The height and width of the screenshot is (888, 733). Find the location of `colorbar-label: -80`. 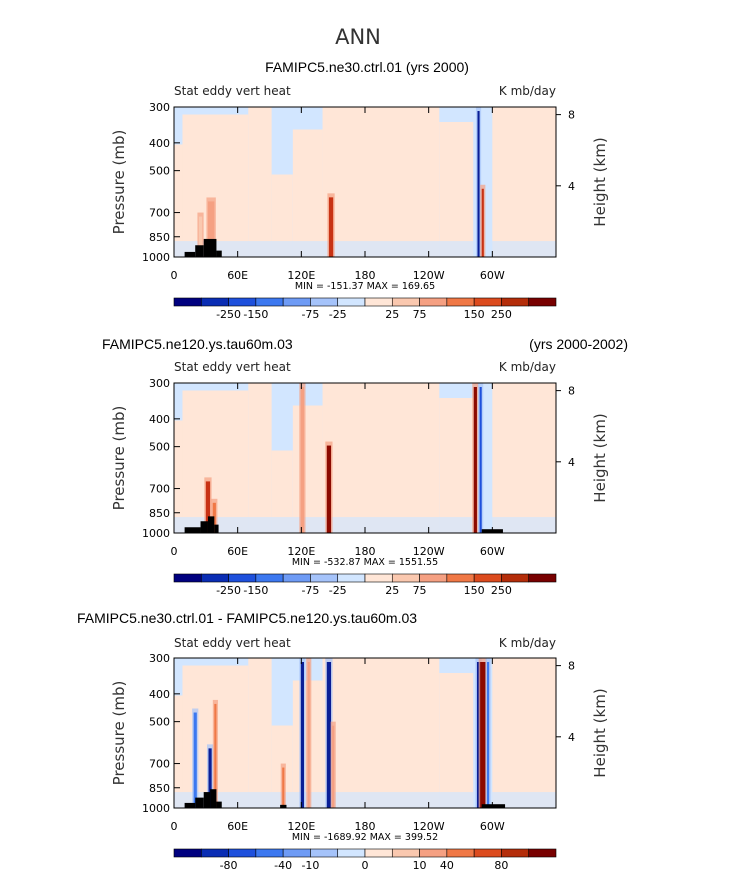

colorbar-label: -80 is located at coordinates (229, 865).